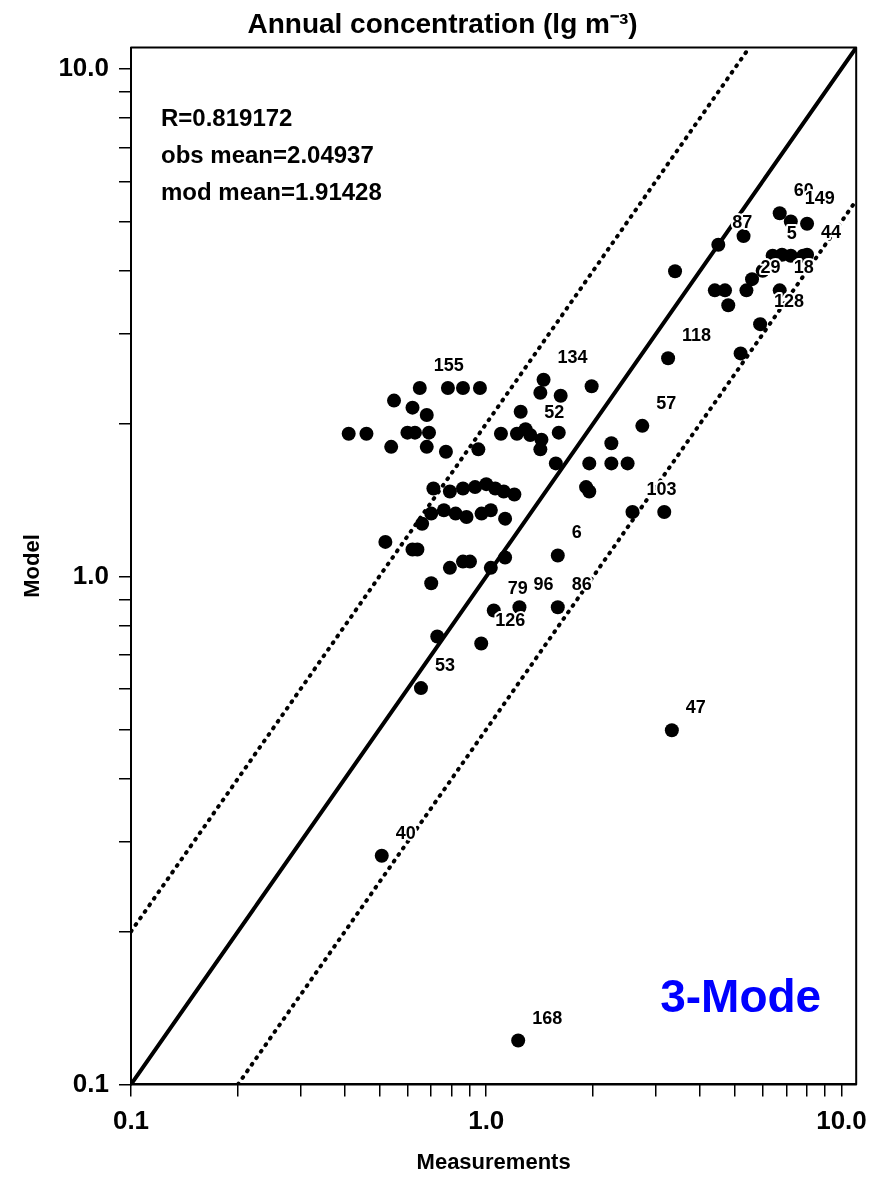 This screenshot has height=1186, width=885. I want to click on annotation: 79, so click(517, 587).